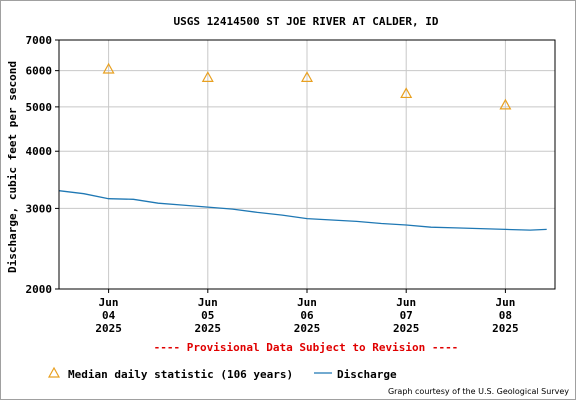 The image size is (576, 401). I want to click on discharge-series-line, so click(302, 210).